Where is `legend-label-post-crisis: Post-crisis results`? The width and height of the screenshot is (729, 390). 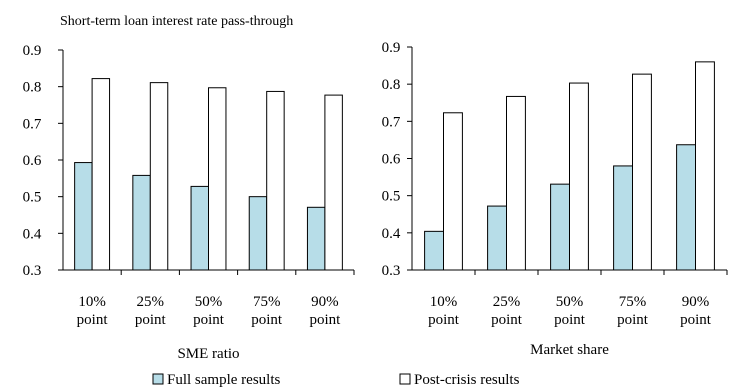
legend-label-post-crisis: Post-crisis results is located at coordinates (467, 380).